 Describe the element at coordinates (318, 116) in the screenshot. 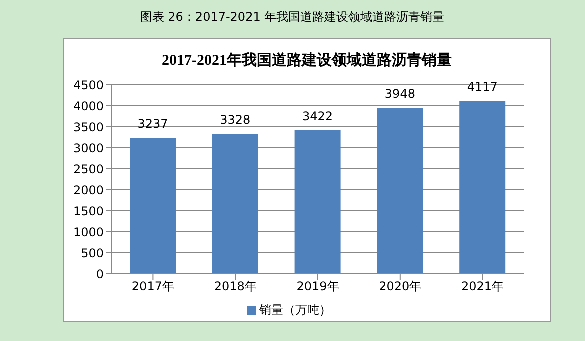

I see `data-label: 3422` at that location.